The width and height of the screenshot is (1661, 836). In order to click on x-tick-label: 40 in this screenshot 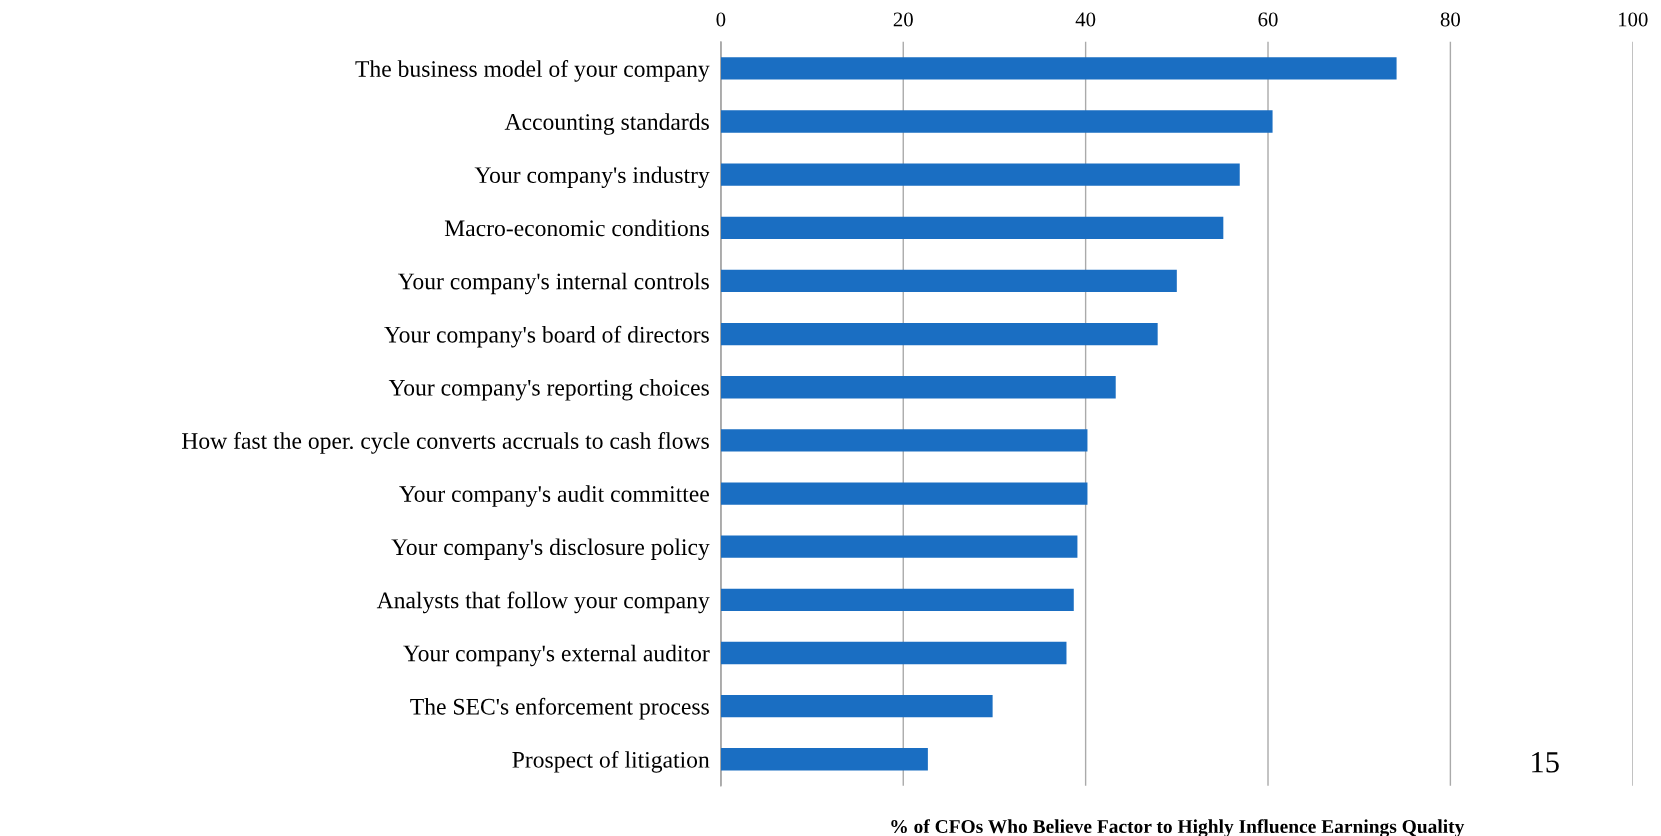, I will do `click(1085, 19)`.